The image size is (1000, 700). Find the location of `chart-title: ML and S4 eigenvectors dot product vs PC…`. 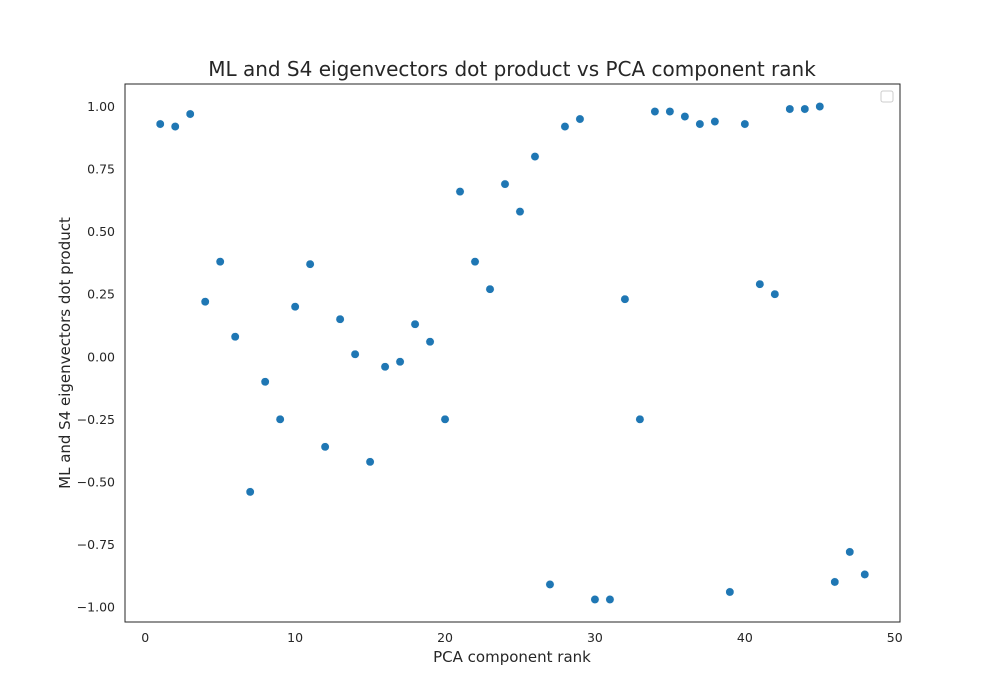

chart-title: ML and S4 eigenvectors dot product vs PC… is located at coordinates (512, 69).